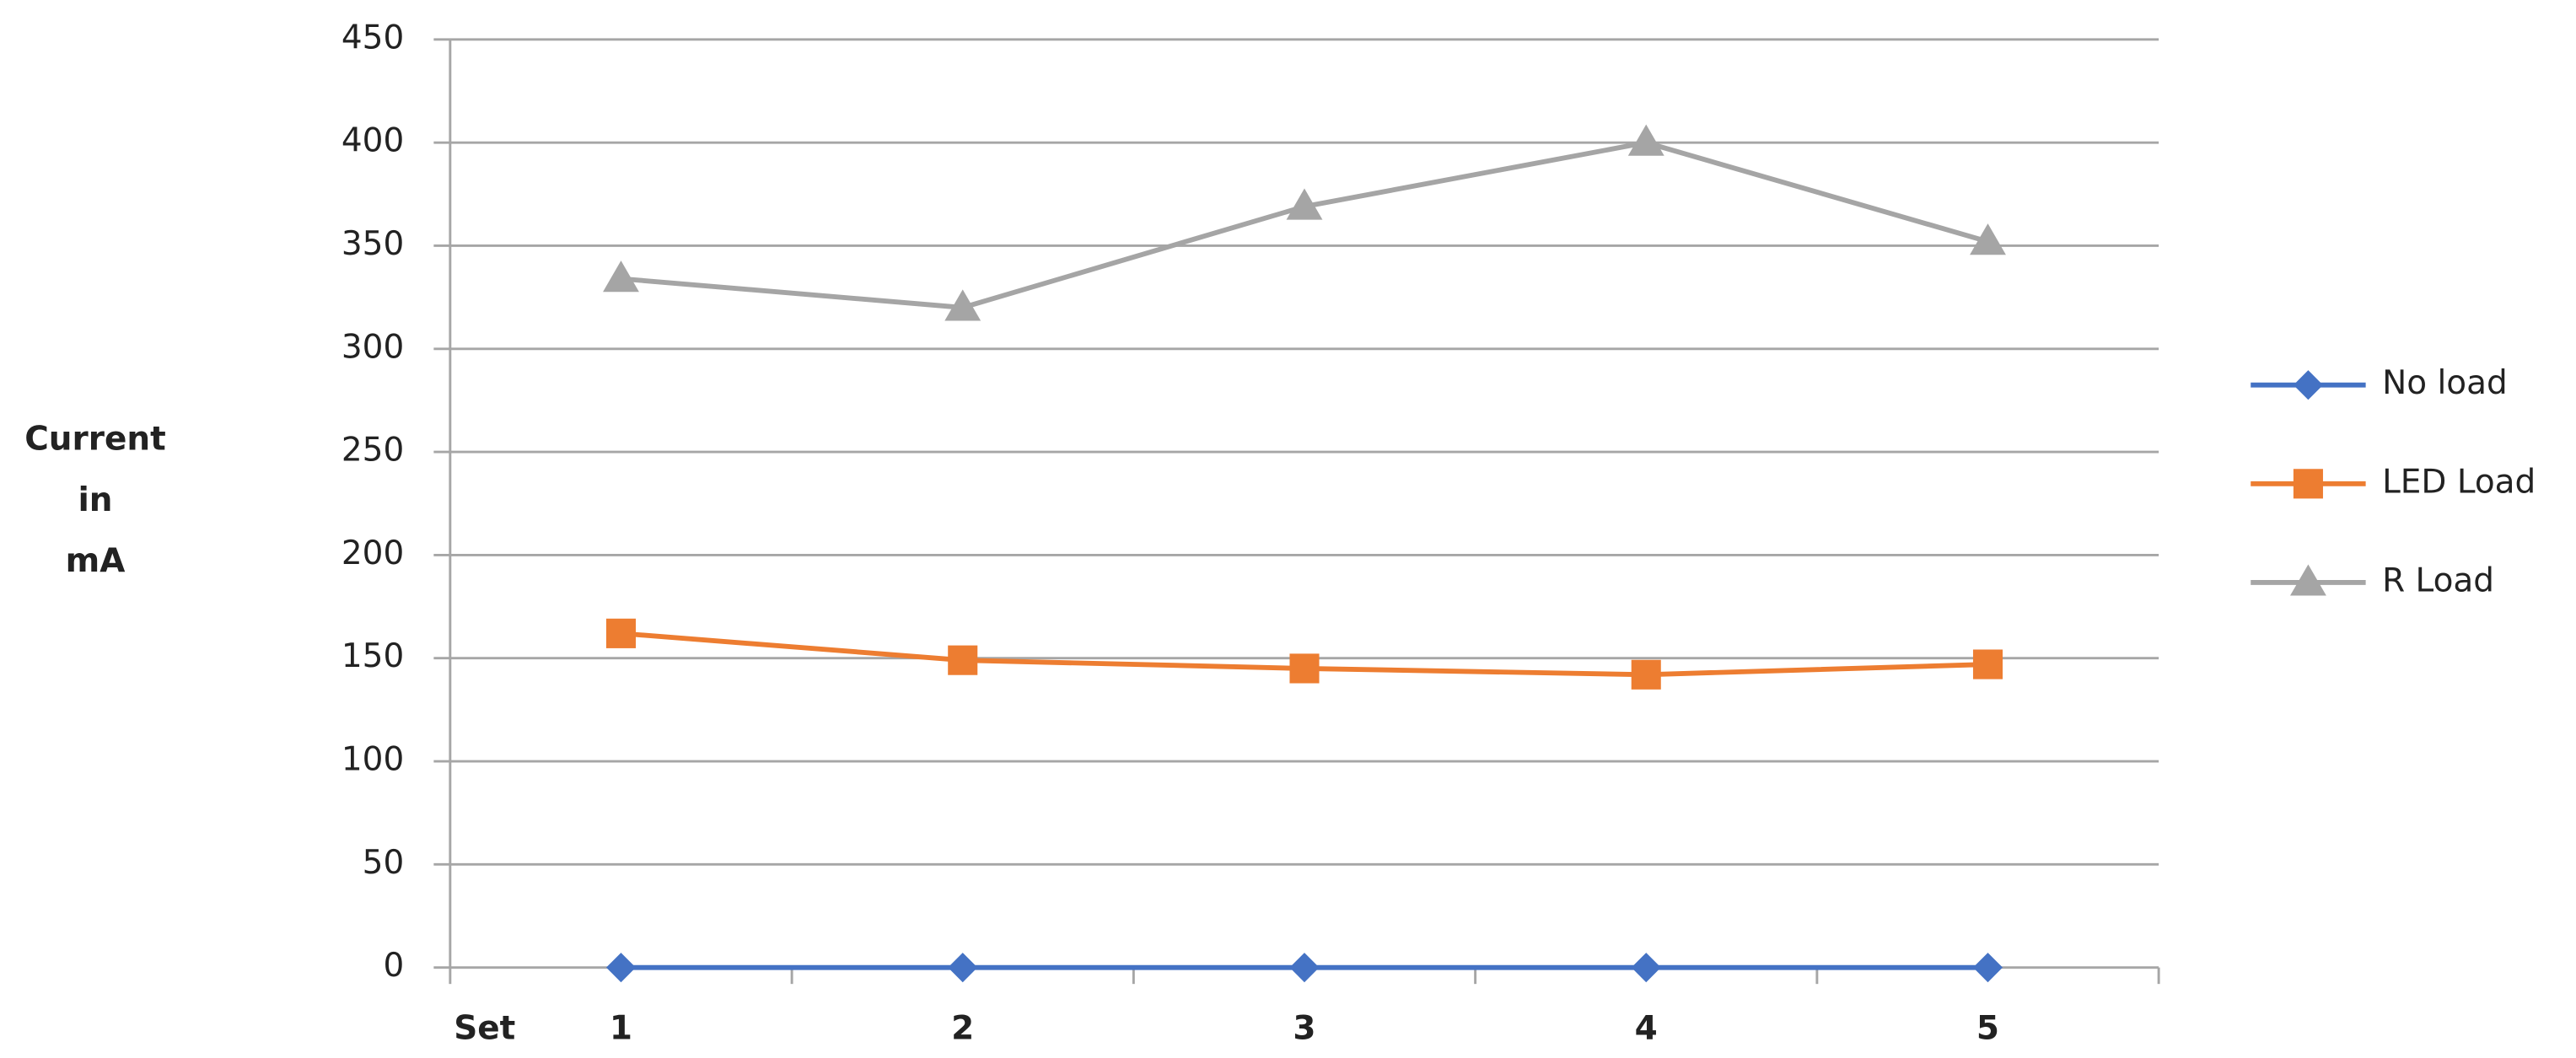  Describe the element at coordinates (2459, 482) in the screenshot. I see `legend-label: LED Load` at that location.